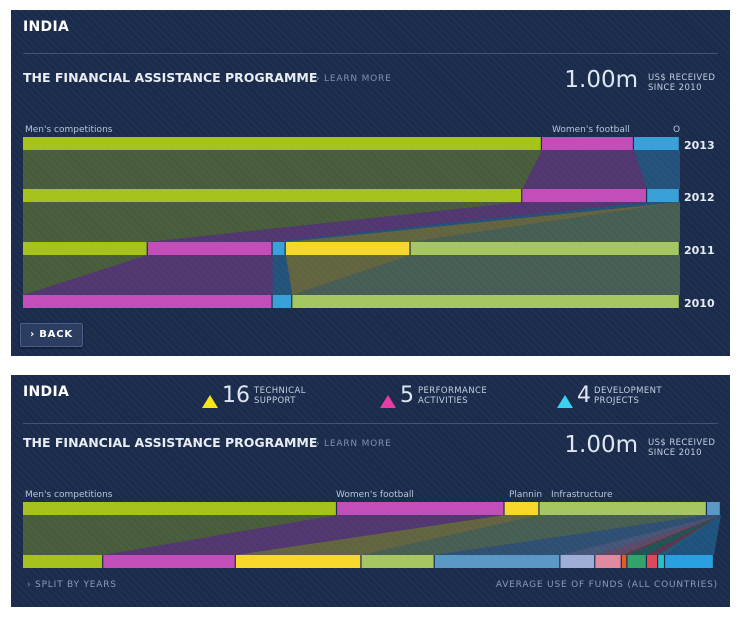 The height and width of the screenshot is (617, 741). What do you see at coordinates (51, 335) in the screenshot?
I see `back-button: › BACK` at bounding box center [51, 335].